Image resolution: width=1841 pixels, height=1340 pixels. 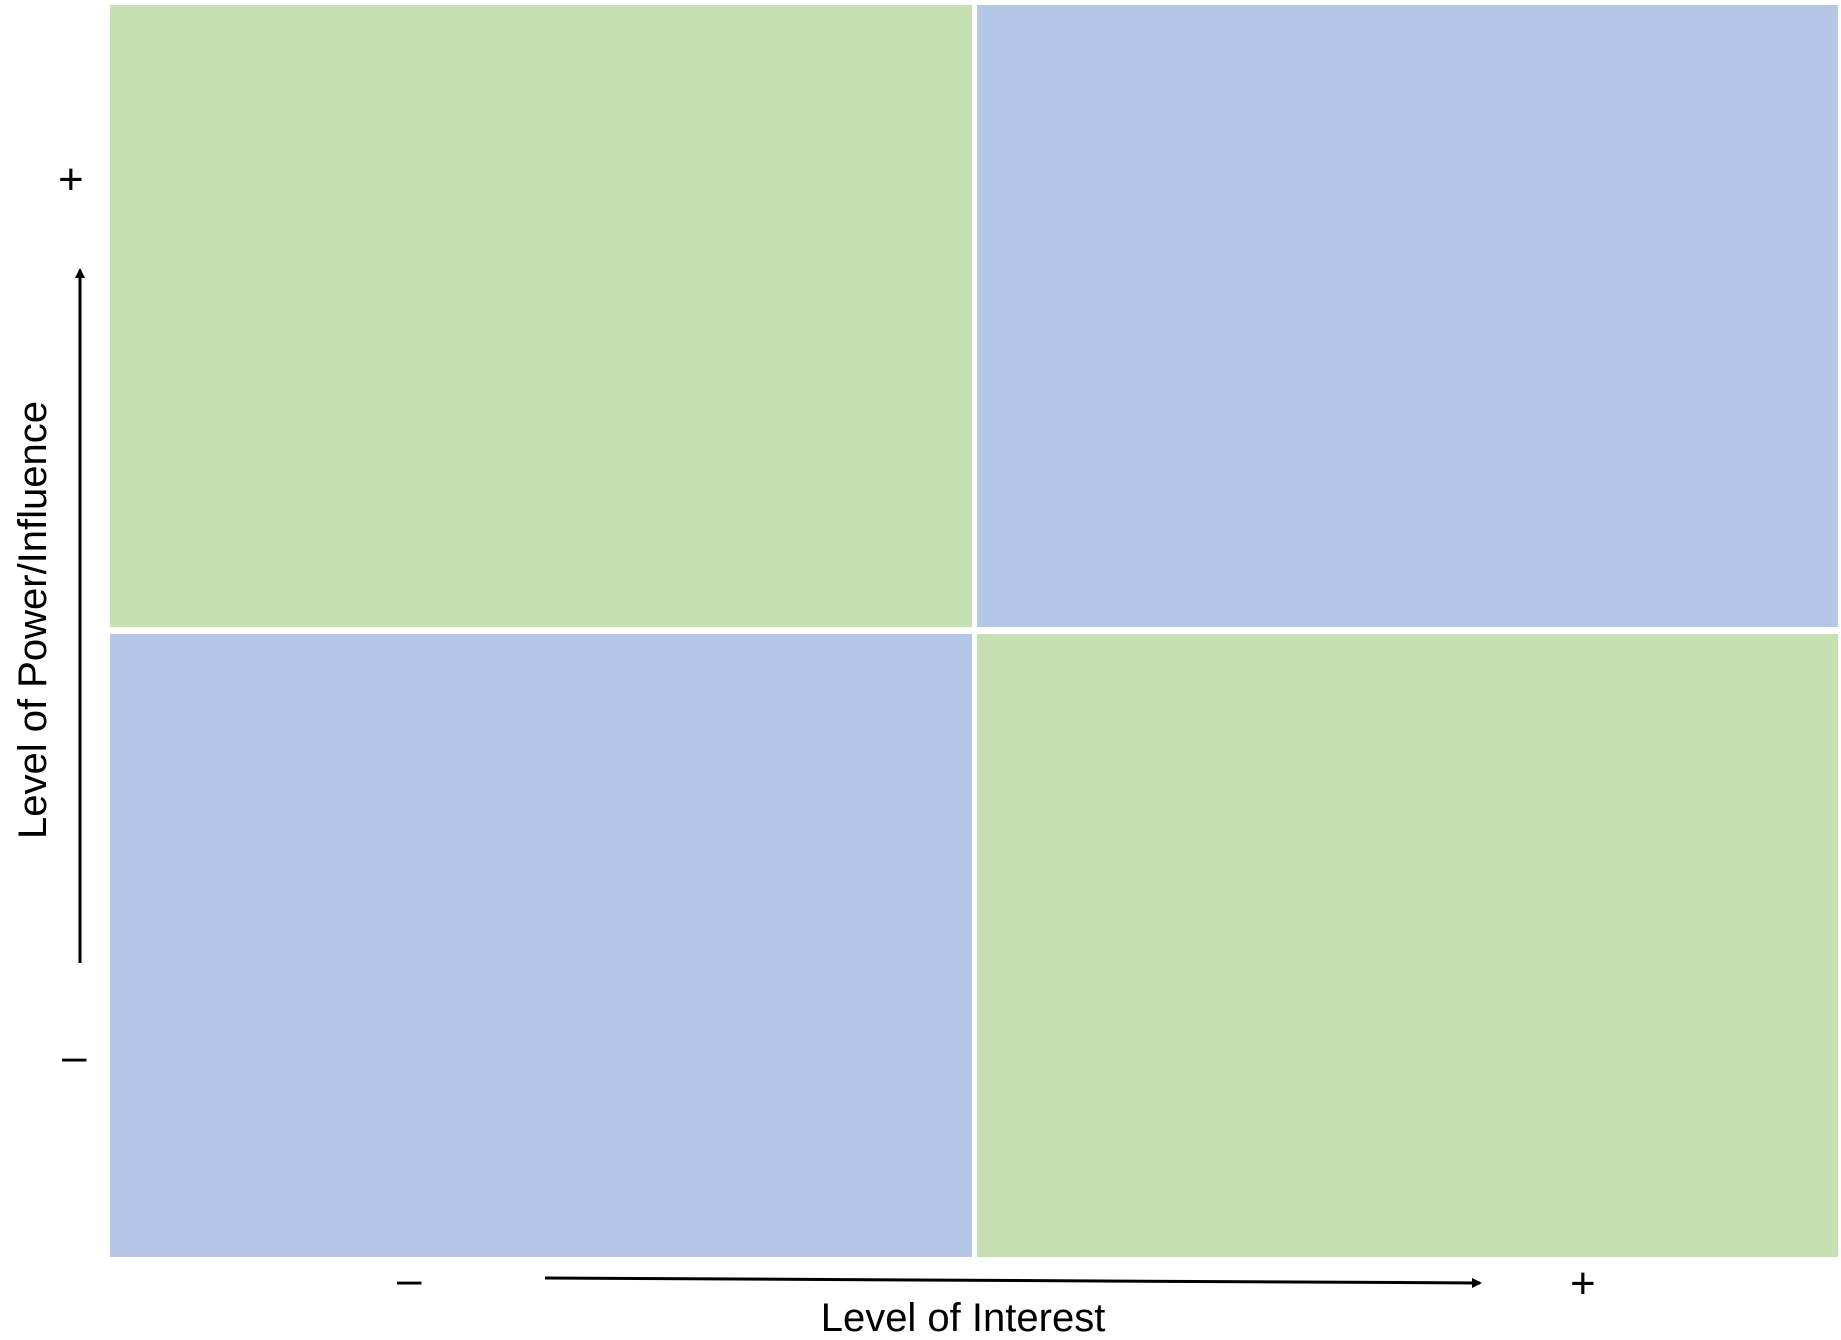 What do you see at coordinates (963, 1318) in the screenshot?
I see `x-axis-title: Level of Interest` at bounding box center [963, 1318].